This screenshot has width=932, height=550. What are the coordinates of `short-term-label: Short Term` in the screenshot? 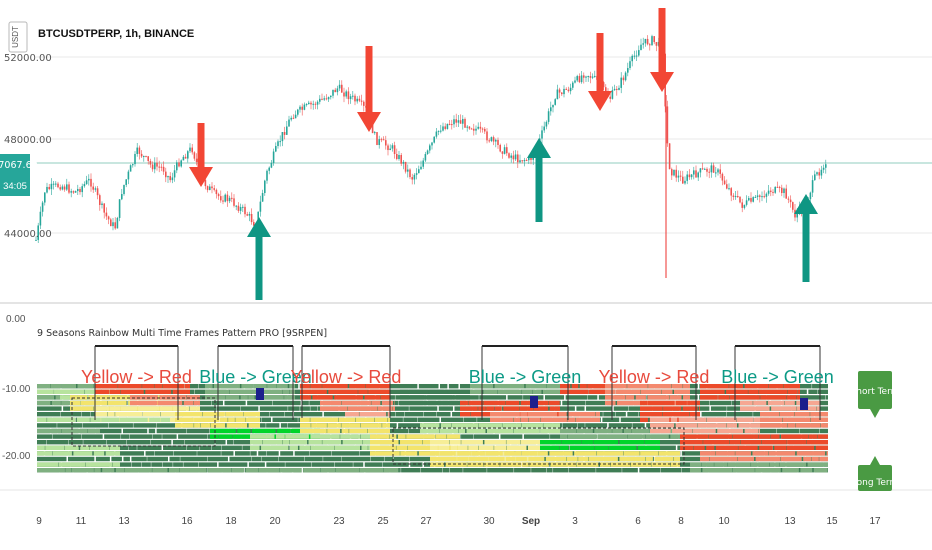 It's located at (875, 392).